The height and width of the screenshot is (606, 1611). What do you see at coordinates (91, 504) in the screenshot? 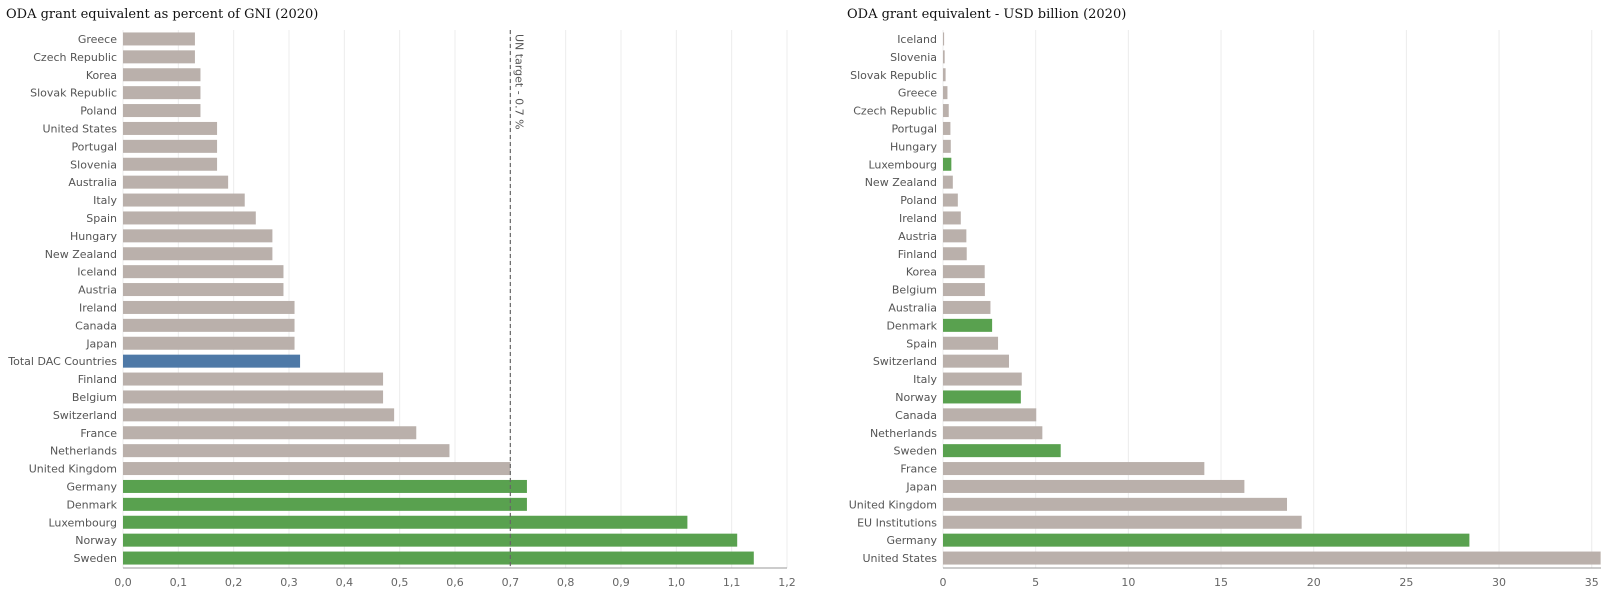
I see `category-label: Denmark` at bounding box center [91, 504].